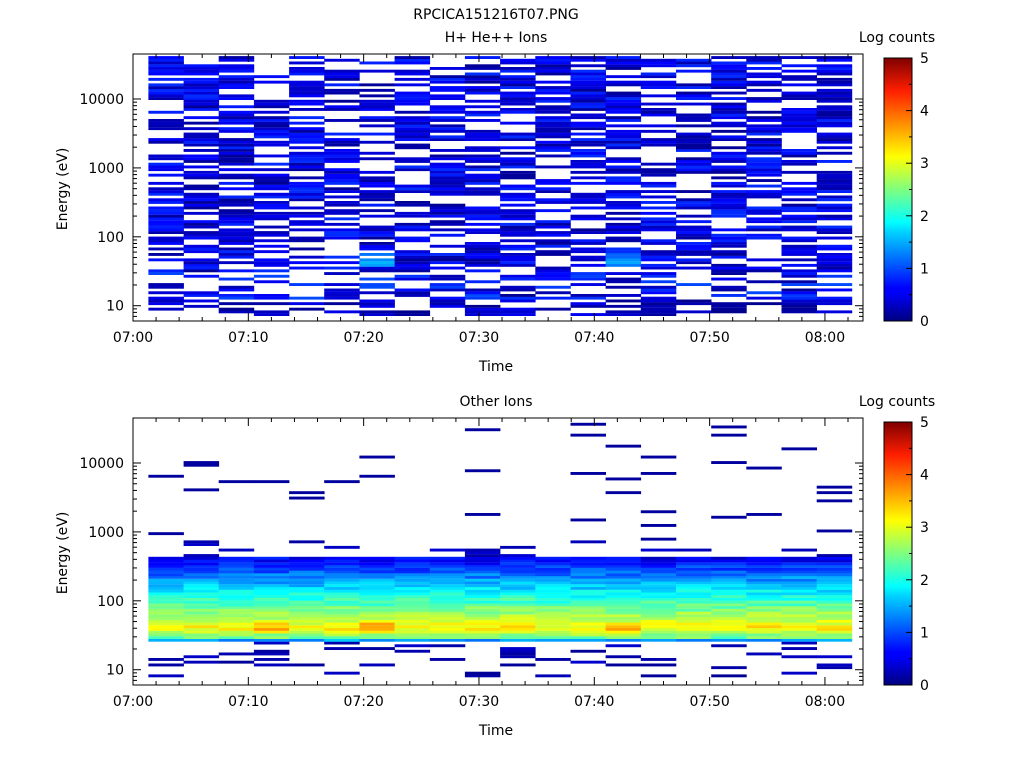 This screenshot has height=768, width=1024. I want to click on x-tick-label: 08:00, so click(825, 702).